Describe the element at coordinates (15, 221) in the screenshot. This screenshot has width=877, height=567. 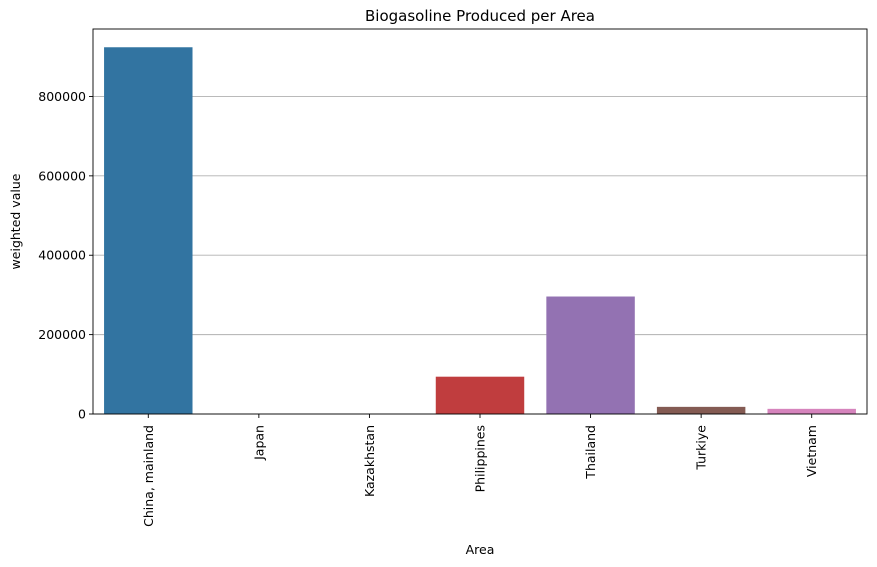
I see `y-axis-label: weighted value` at that location.